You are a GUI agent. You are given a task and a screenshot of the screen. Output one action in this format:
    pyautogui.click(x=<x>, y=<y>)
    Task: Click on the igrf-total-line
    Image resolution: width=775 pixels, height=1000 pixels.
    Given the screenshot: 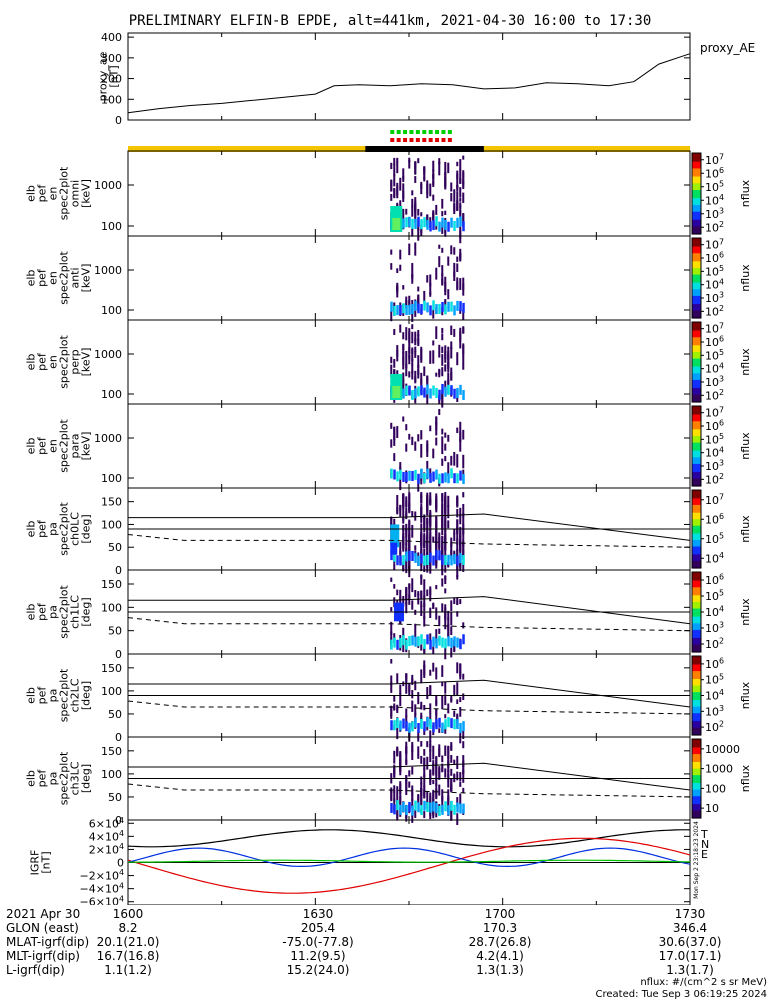 What is the action you would take?
    pyautogui.click(x=408, y=838)
    